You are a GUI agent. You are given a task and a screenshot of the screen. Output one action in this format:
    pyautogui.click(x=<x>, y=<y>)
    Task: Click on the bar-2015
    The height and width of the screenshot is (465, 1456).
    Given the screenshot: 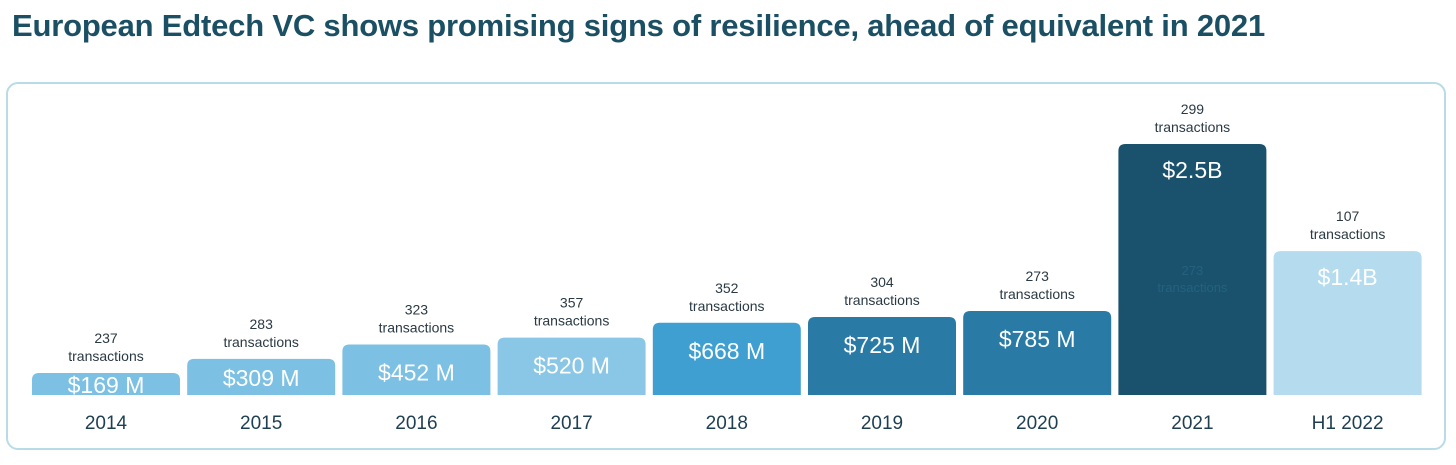 What is the action you would take?
    pyautogui.click(x=261, y=376)
    